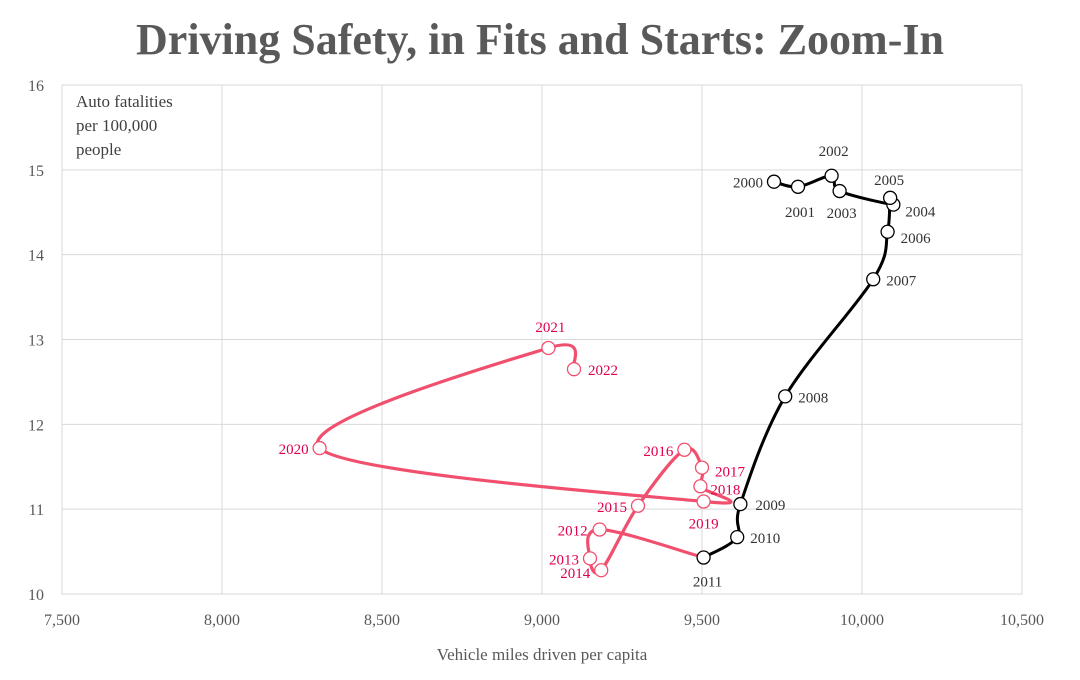 This screenshot has height=680, width=1080. What do you see at coordinates (638, 505) in the screenshot?
I see `point-marker-2015` at bounding box center [638, 505].